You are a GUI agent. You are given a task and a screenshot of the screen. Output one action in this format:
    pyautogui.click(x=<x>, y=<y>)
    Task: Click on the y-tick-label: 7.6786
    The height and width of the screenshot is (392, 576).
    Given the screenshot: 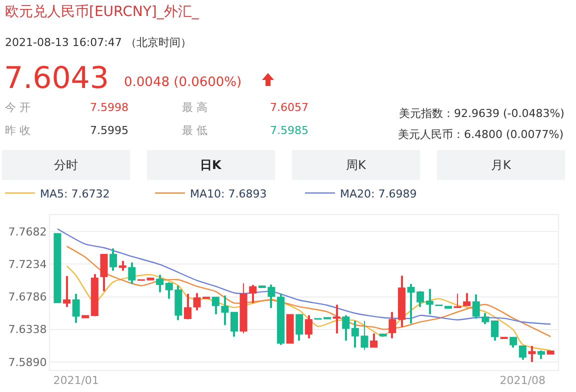 What is the action you would take?
    pyautogui.click(x=27, y=297)
    